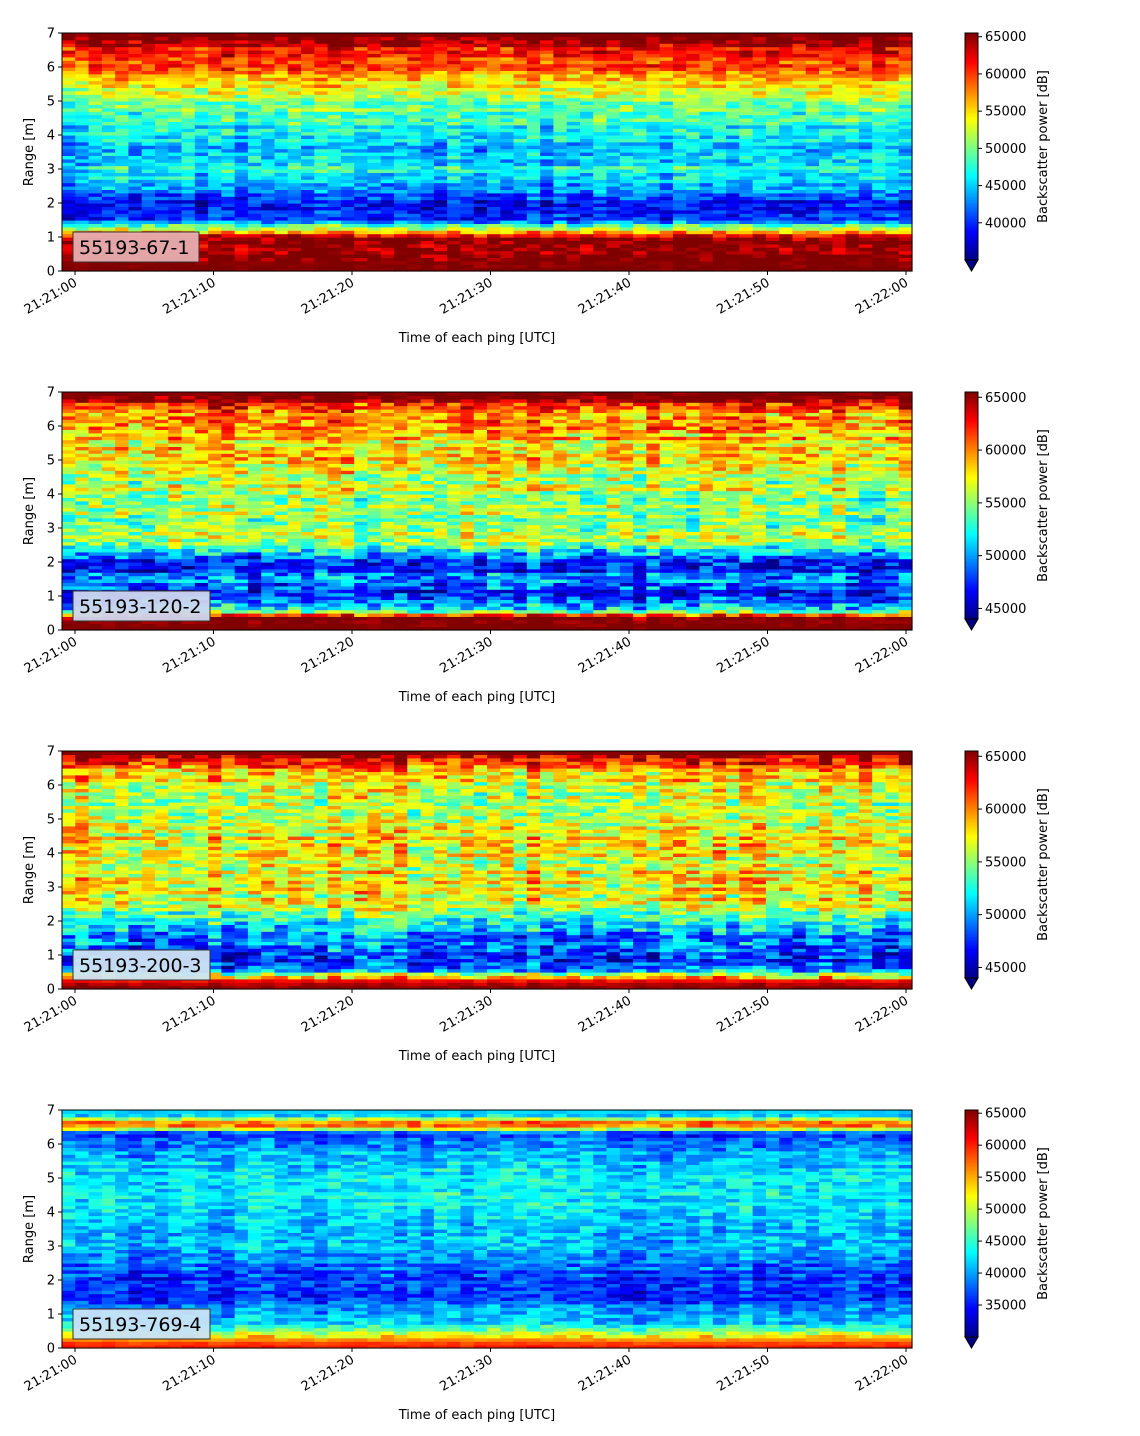 The height and width of the screenshot is (1436, 1140). Describe the element at coordinates (1005, 37) in the screenshot. I see `colorbar-tick-label: 65000` at that location.